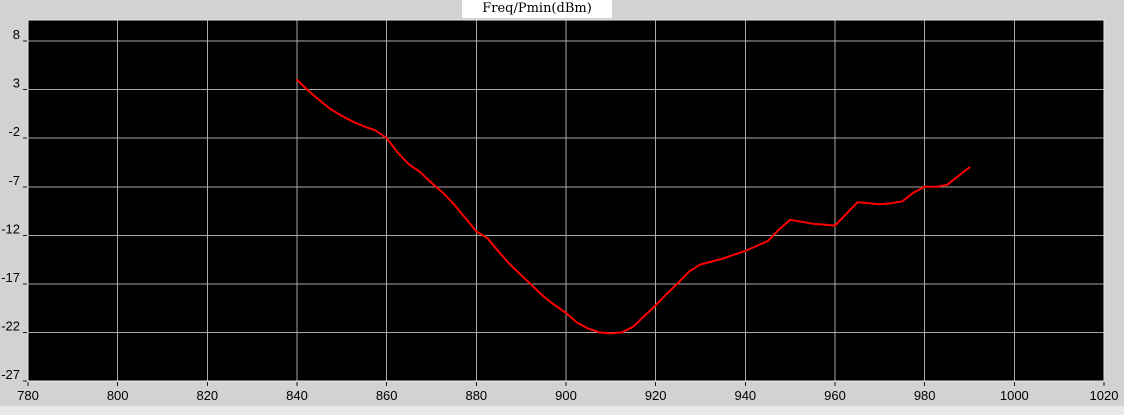 The height and width of the screenshot is (415, 1124). I want to click on y-axis-tick-label: 8, so click(16, 34).